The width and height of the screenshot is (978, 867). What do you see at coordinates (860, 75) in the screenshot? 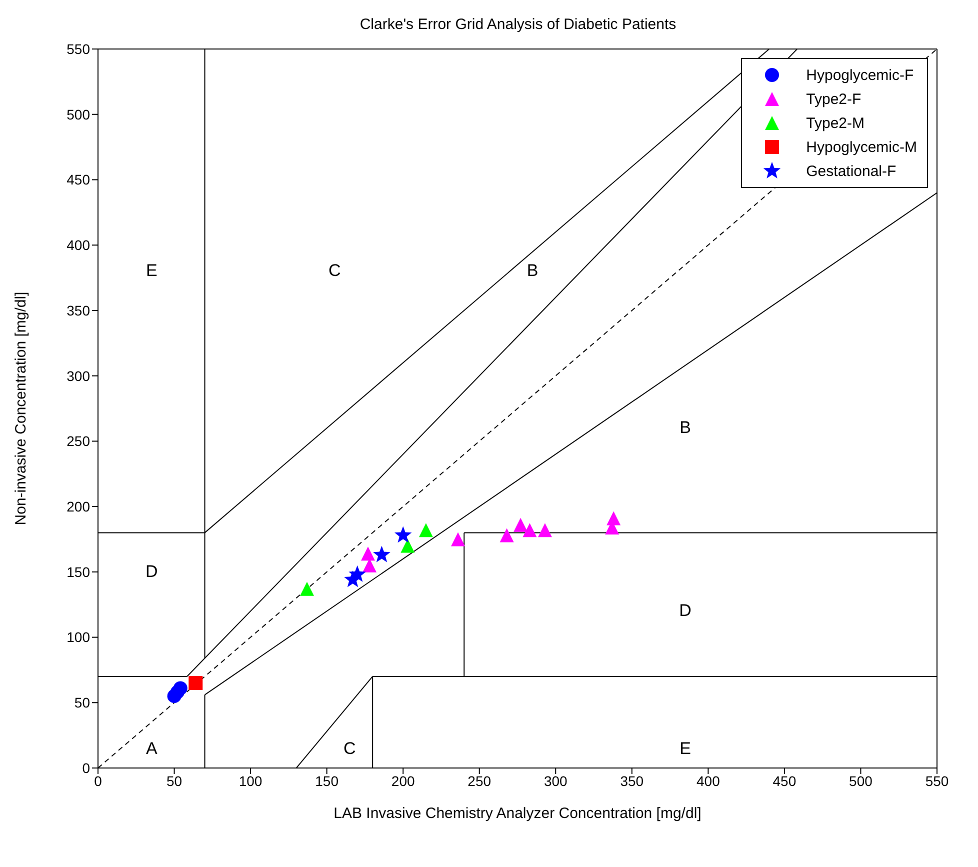
I see `legend-label: Hypoglycemic-F` at bounding box center [860, 75].